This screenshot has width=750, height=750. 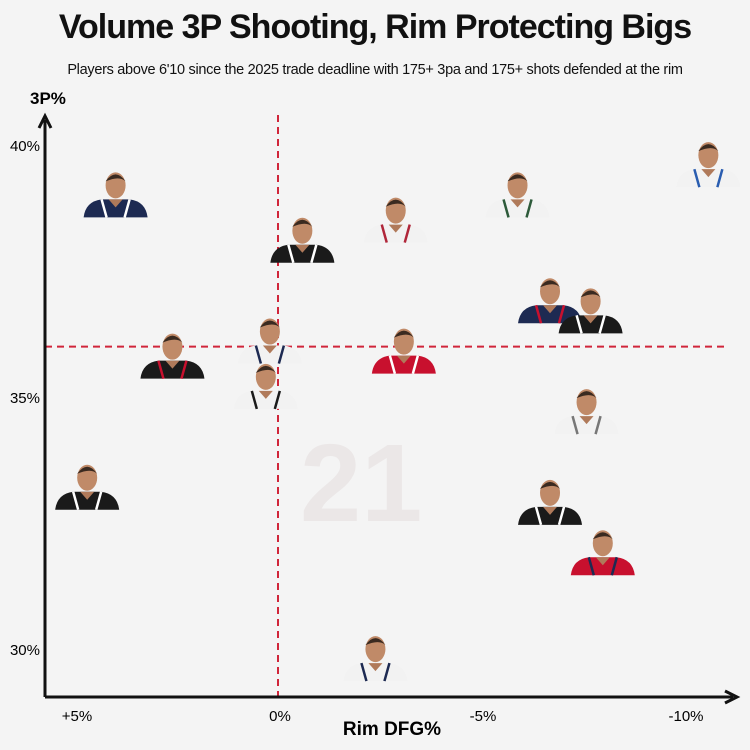 I want to click on y-tick-label: 40%, so click(x=25, y=146).